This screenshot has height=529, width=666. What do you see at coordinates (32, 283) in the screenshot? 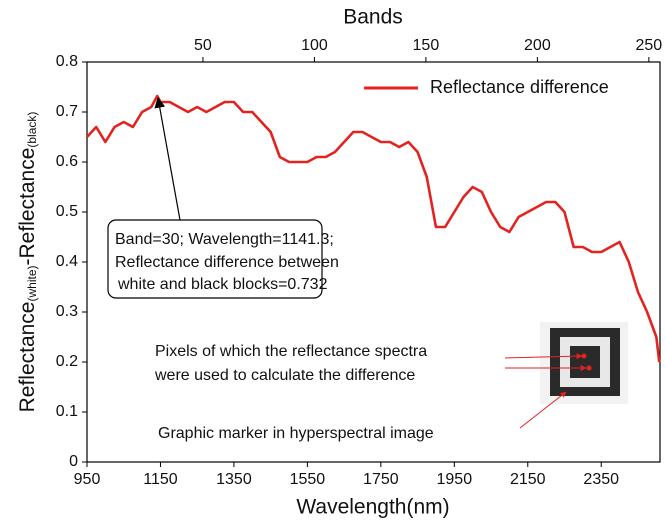
I see `y-label-sub: (white)` at bounding box center [32, 283].